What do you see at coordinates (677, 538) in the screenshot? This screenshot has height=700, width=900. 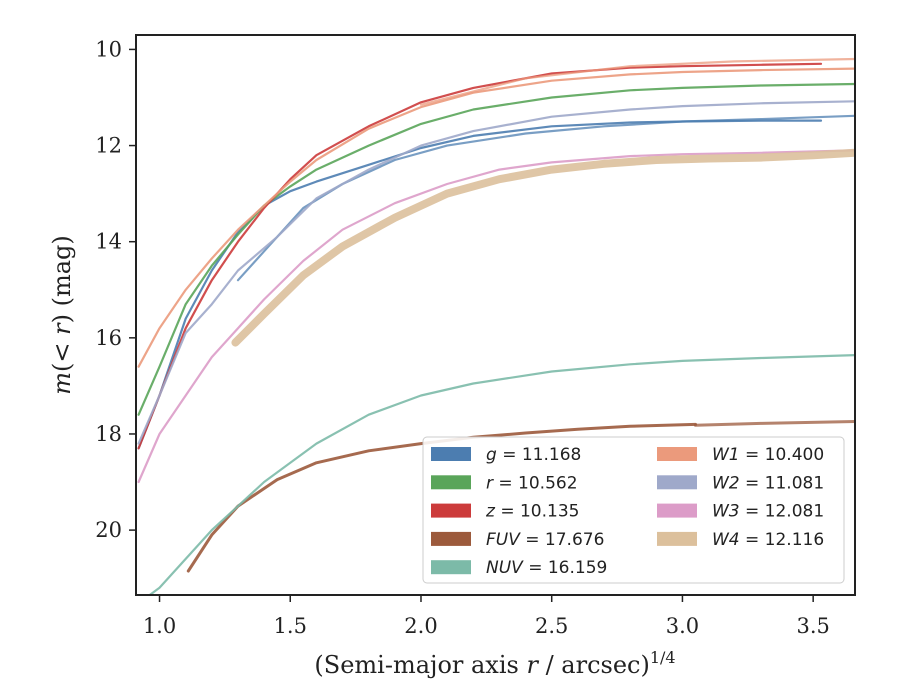 I see `legend-swatch-w4` at bounding box center [677, 538].